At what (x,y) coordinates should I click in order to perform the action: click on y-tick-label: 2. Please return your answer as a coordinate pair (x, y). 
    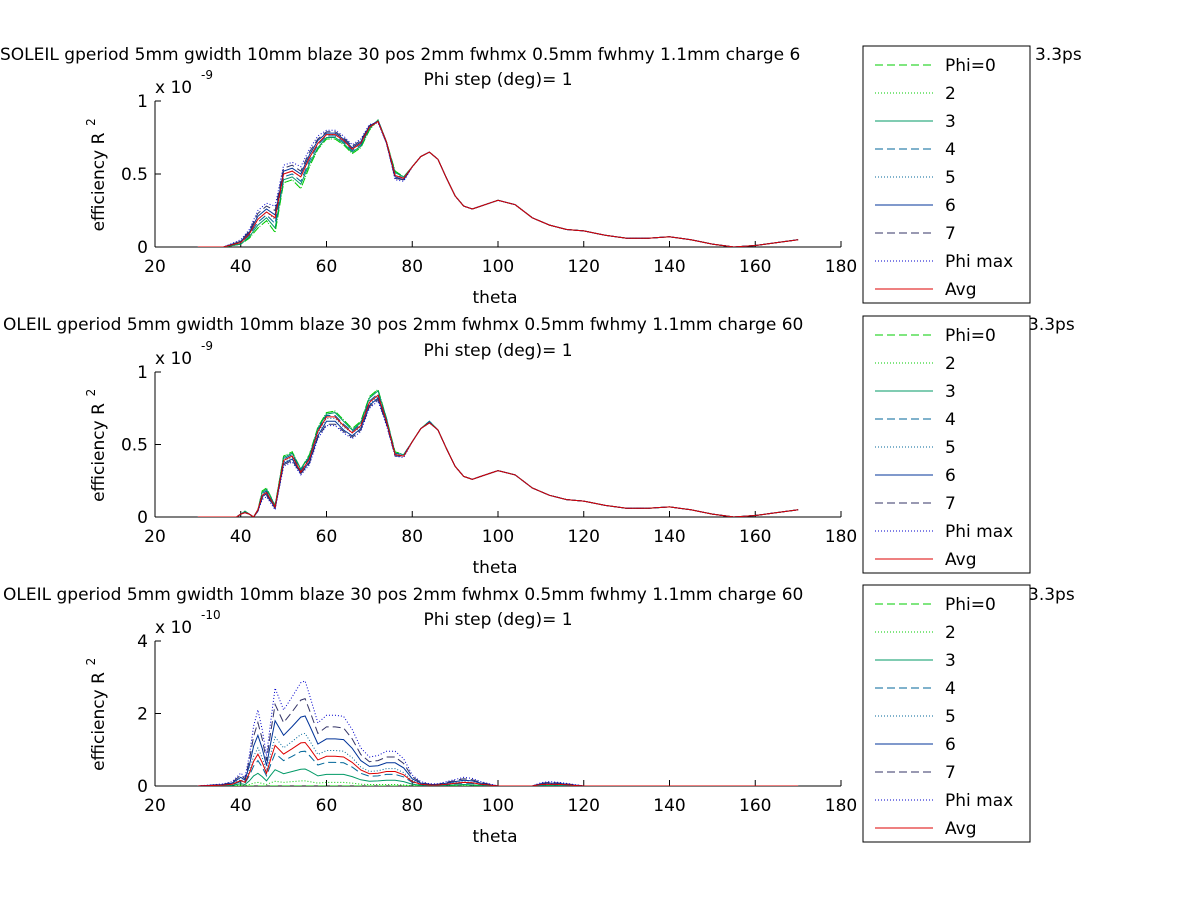
    Looking at the image, I should click on (142, 715).